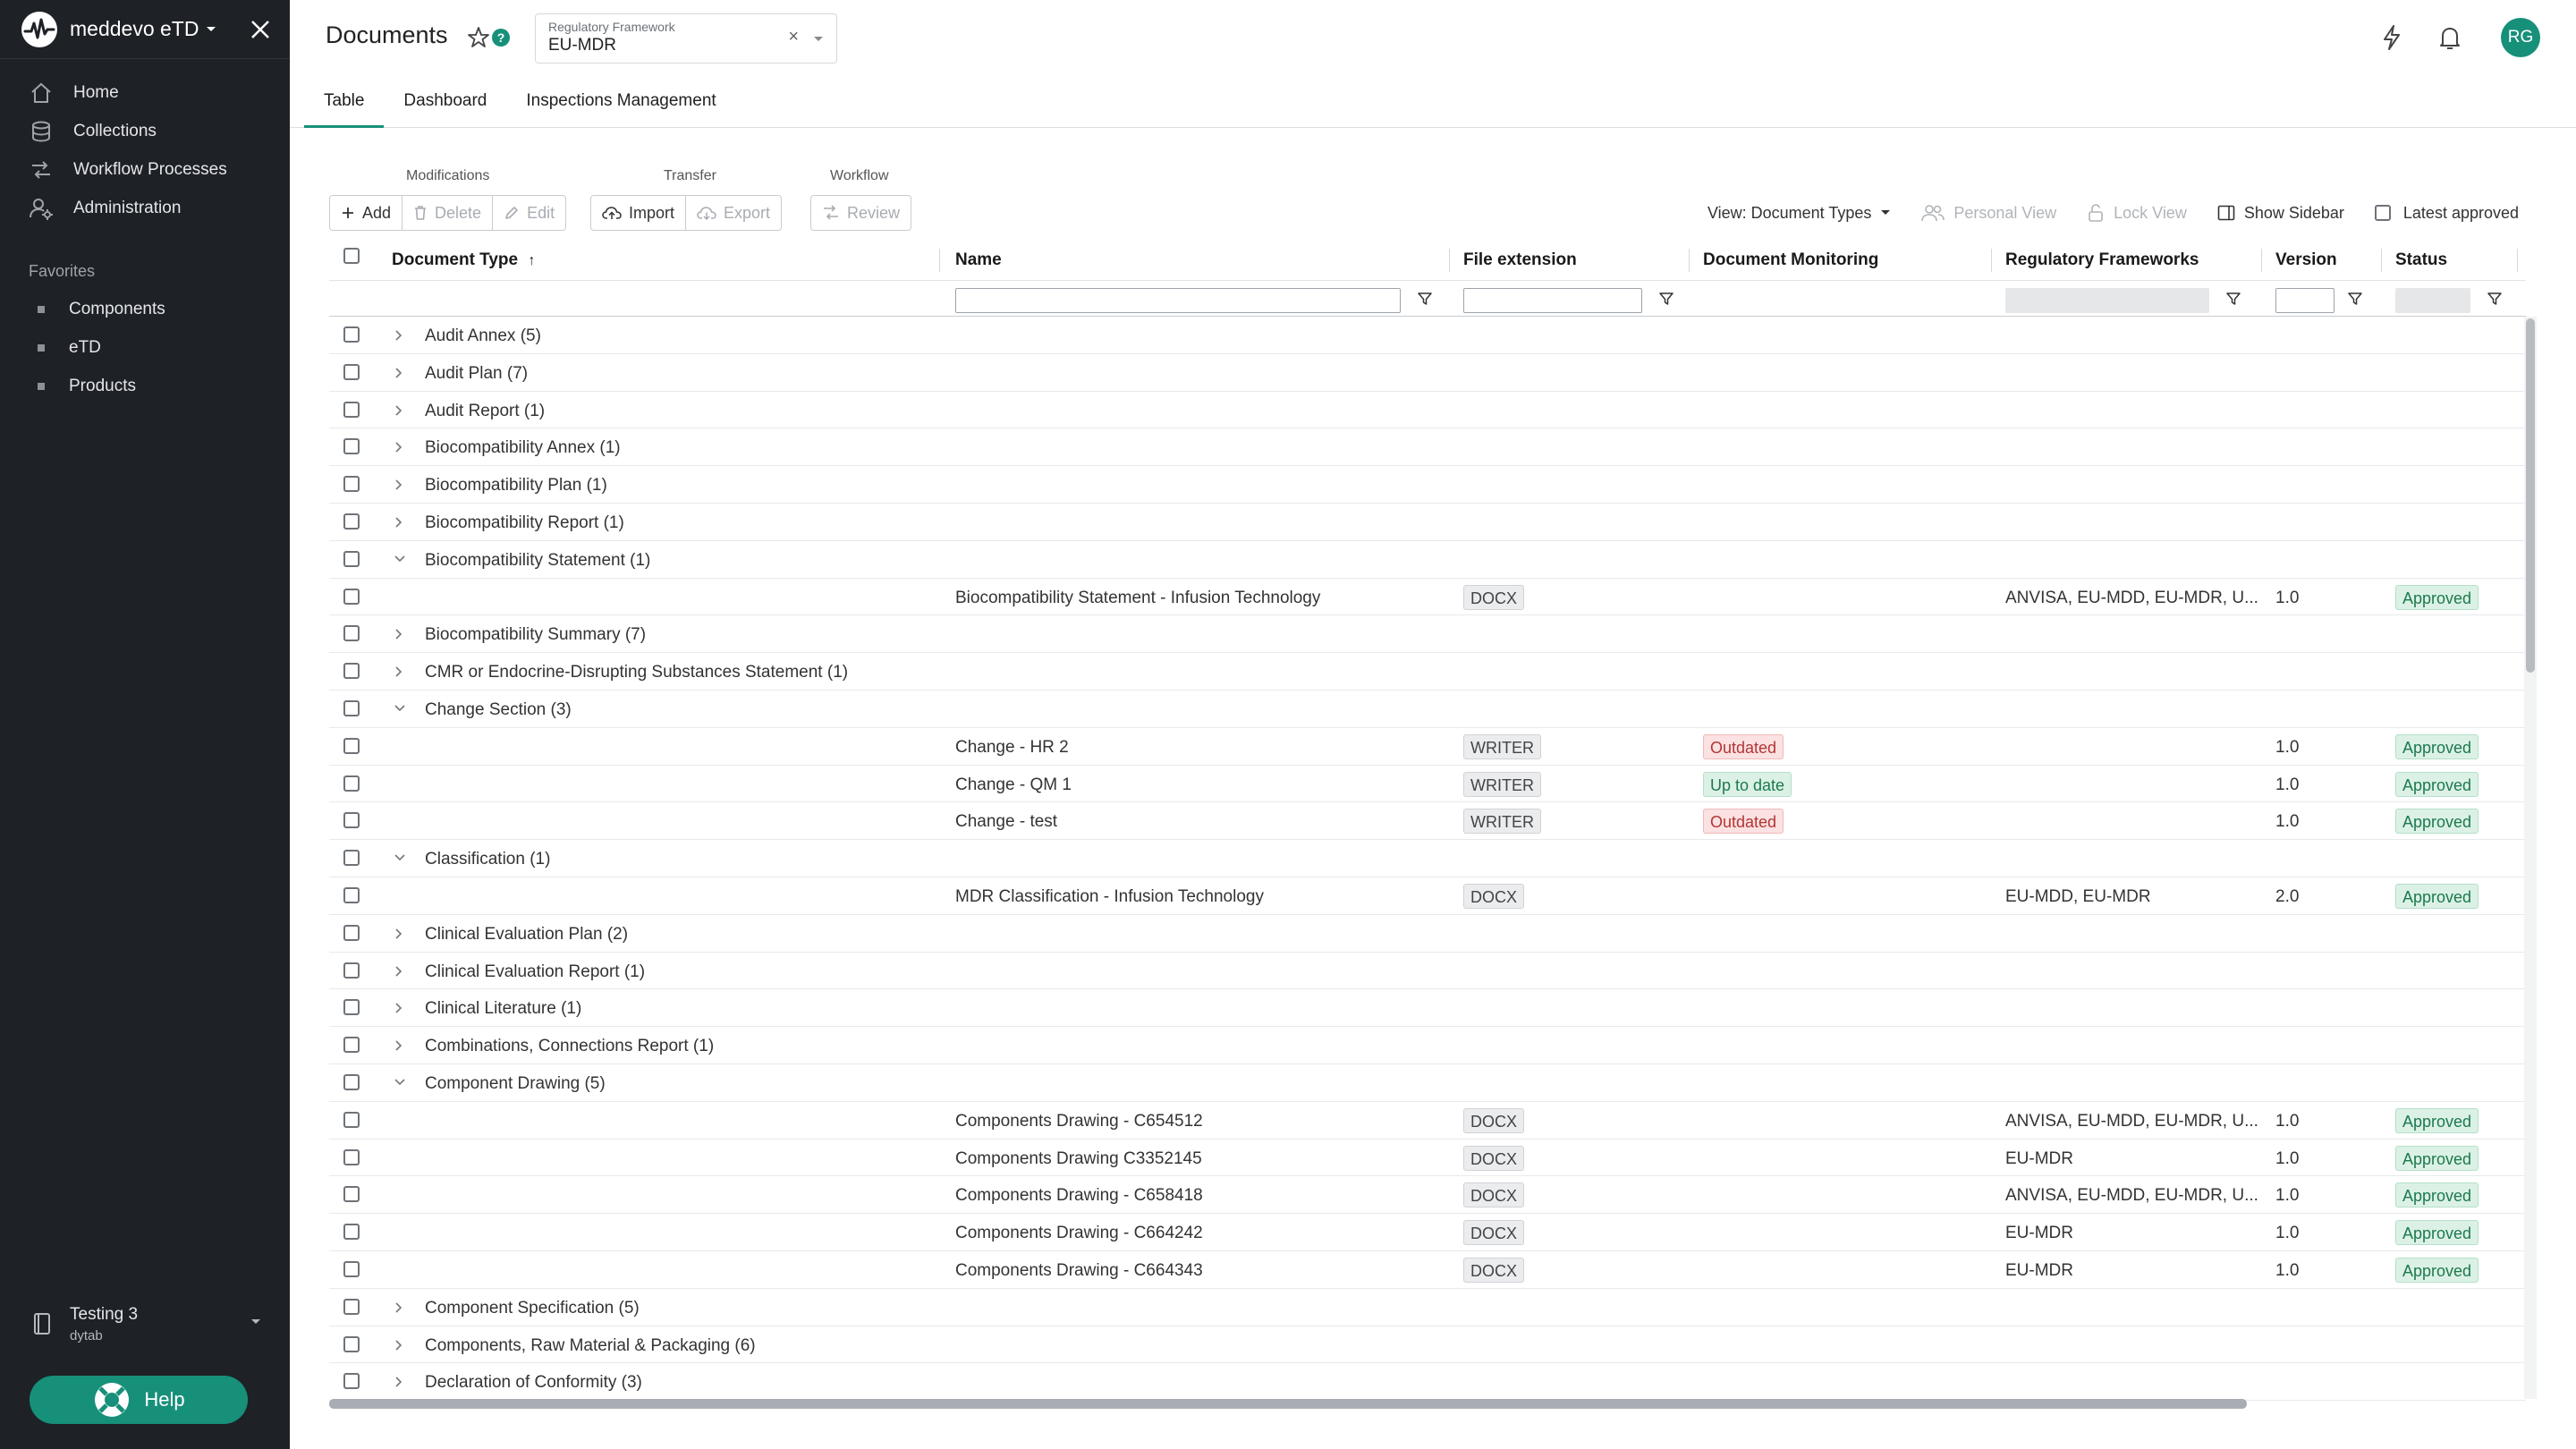 The width and height of the screenshot is (2576, 1449). I want to click on document-name: MDR Classification - Infusion Technology, so click(1109, 896).